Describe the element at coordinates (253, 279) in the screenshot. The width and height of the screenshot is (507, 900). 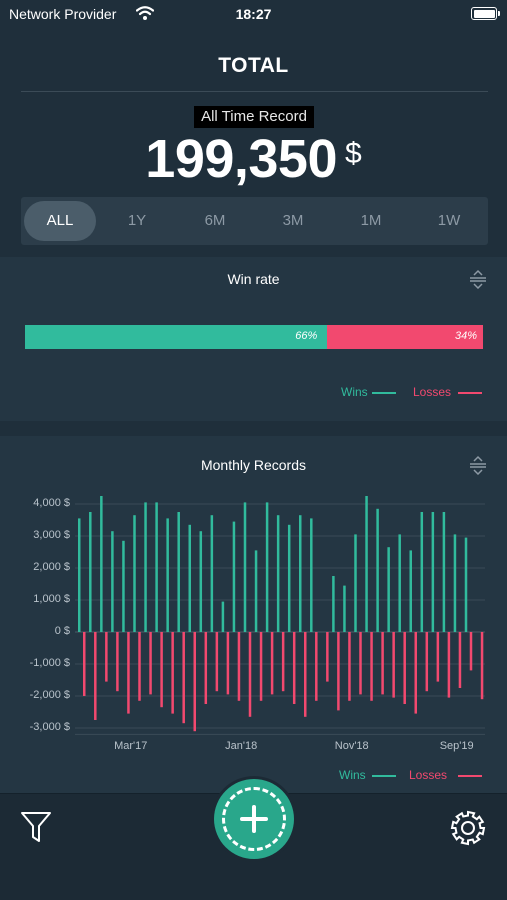
I see `win-rate-title: Win rate` at that location.